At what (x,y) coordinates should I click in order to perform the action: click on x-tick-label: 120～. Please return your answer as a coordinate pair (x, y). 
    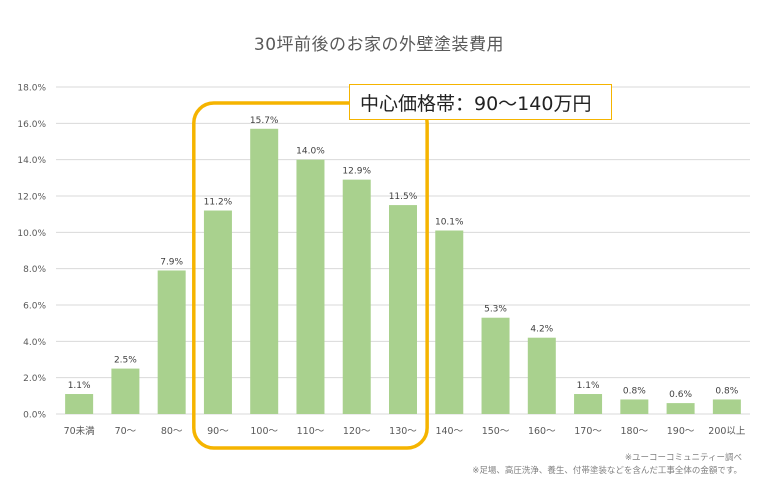
    Looking at the image, I should click on (357, 431).